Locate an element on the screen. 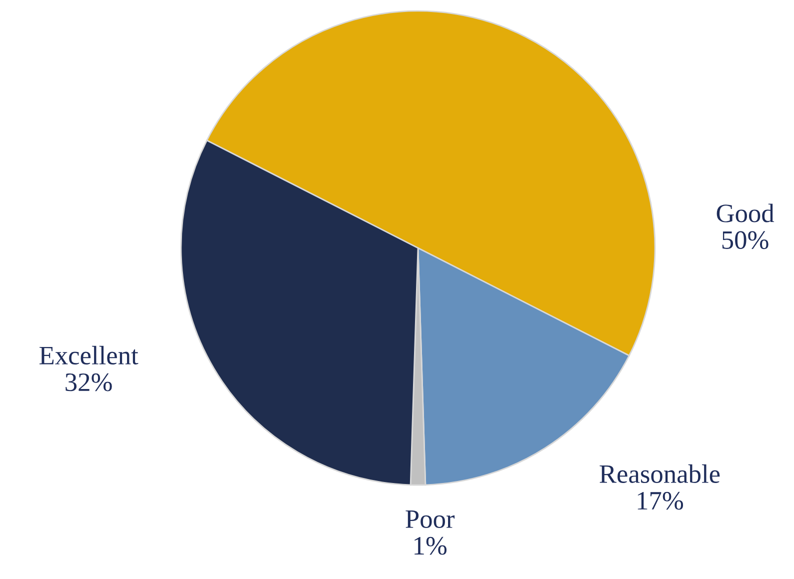 Image resolution: width=794 pixels, height=579 pixels. slice-label: Poor is located at coordinates (430, 519).